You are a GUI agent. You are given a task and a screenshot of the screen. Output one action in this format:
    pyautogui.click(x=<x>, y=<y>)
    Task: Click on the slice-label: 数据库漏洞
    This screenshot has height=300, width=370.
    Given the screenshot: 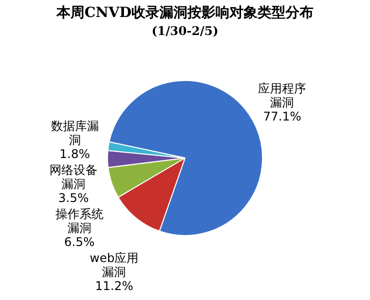 What is the action you would take?
    pyautogui.click(x=74, y=133)
    